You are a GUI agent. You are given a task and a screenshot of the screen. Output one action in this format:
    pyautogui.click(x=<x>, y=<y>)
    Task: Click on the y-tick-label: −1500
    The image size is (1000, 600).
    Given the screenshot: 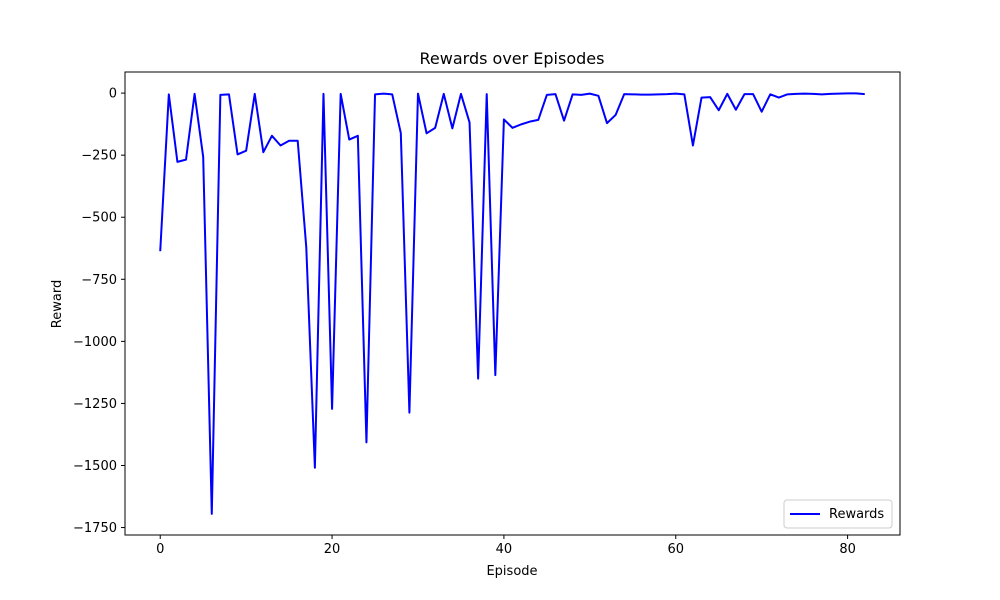 What is the action you would take?
    pyautogui.click(x=95, y=466)
    